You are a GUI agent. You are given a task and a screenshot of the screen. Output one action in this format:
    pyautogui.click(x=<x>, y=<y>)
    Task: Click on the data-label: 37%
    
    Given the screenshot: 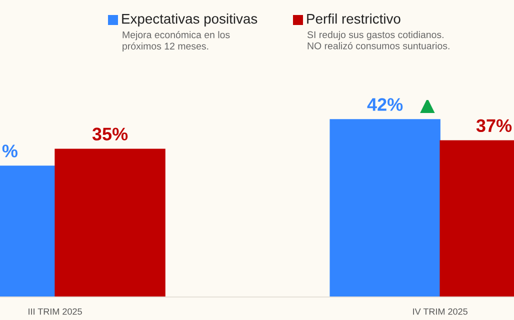 What is the action you would take?
    pyautogui.click(x=494, y=125)
    